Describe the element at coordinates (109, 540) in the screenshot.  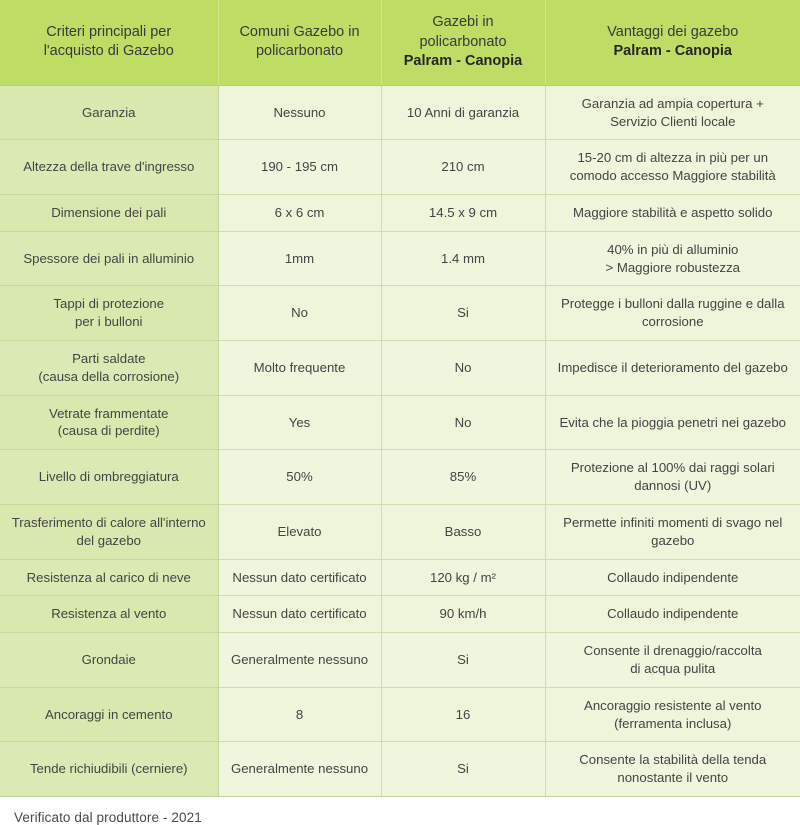
I see `criteria-cell-line2: del gazebo` at that location.